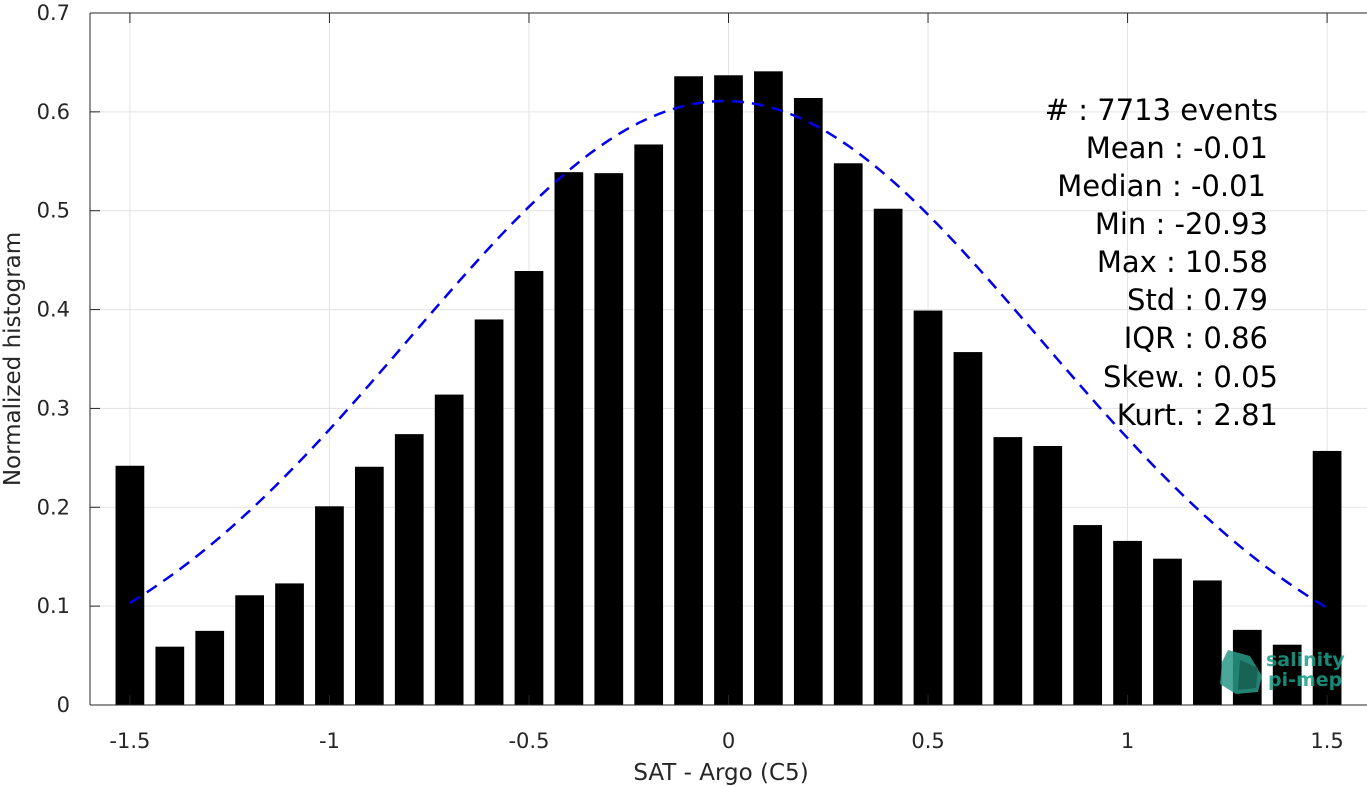  I want to click on y-tick-label-6: 0.6, so click(53, 112).